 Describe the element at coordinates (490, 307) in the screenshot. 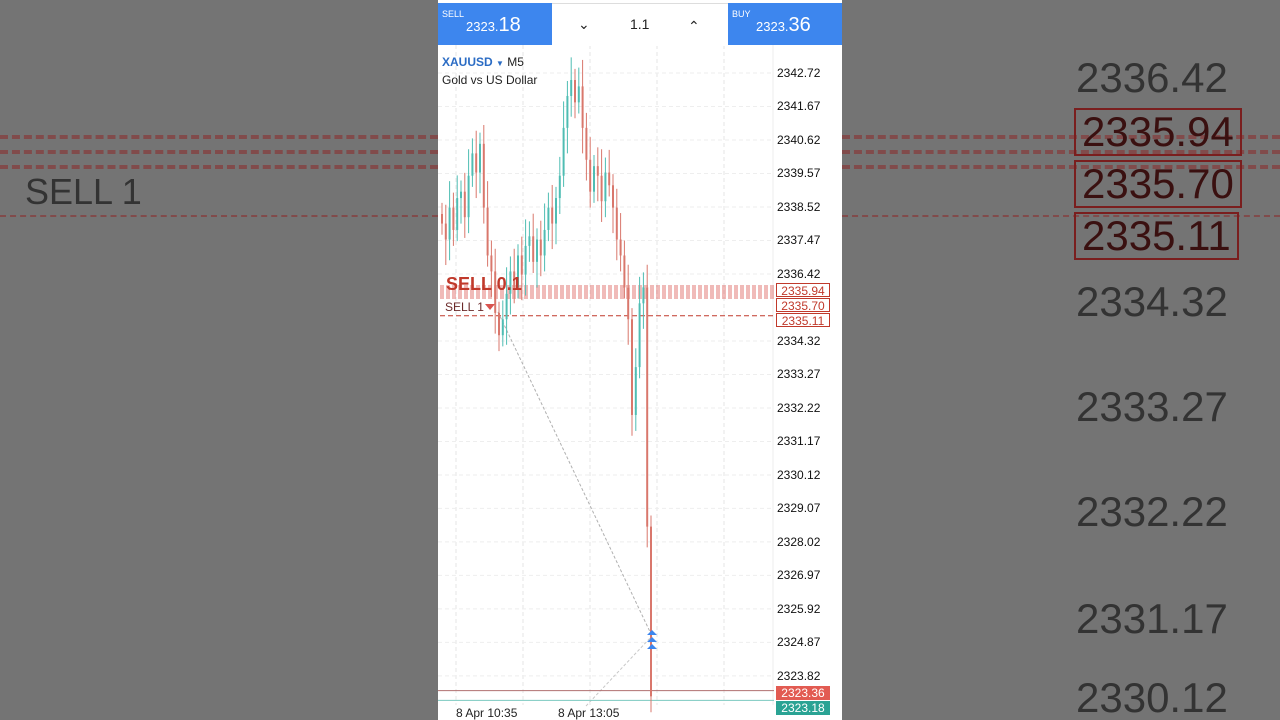

I see `sell-arrow-icon` at that location.